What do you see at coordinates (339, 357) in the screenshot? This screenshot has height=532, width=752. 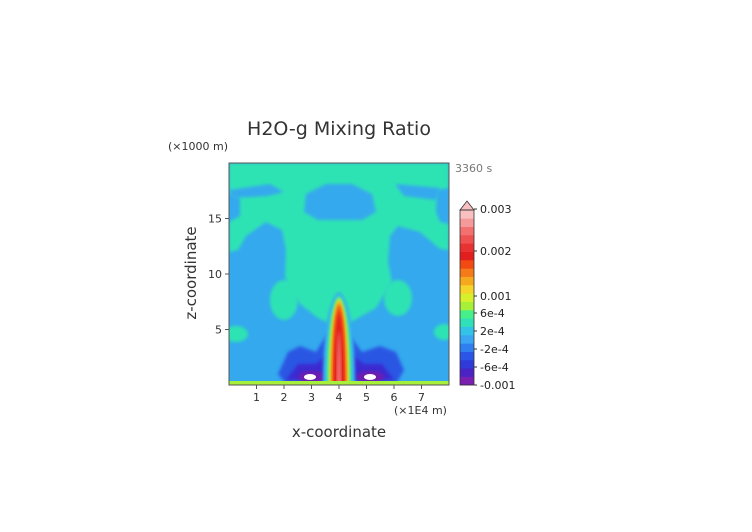 I see `region-central-plume` at bounding box center [339, 357].